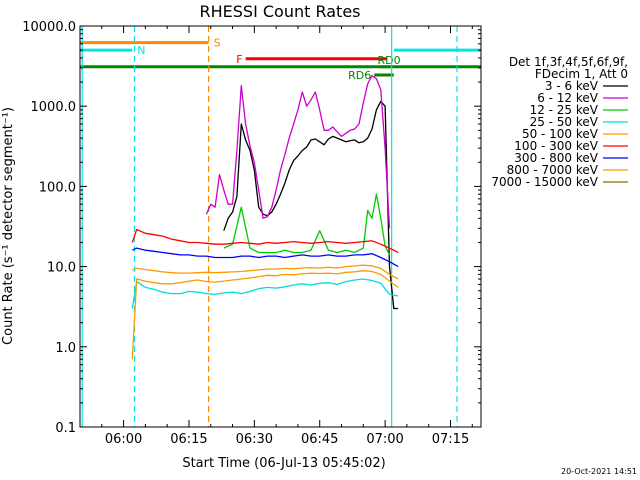 The width and height of the screenshot is (640, 480). Describe the element at coordinates (65, 348) in the screenshot. I see `y-tick-label: 1.0` at that location.